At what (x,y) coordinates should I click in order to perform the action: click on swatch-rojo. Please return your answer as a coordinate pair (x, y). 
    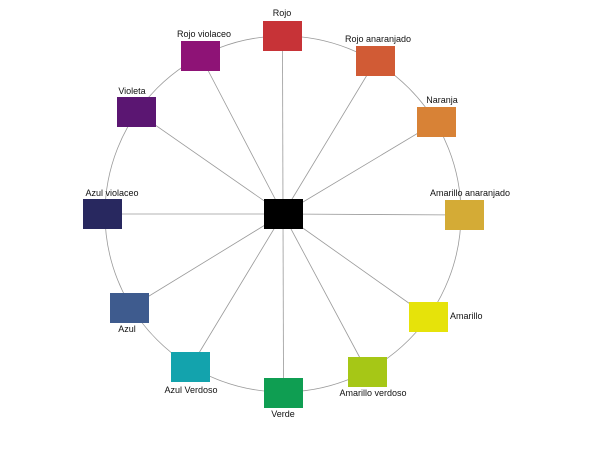
    Looking at the image, I should click on (282, 36).